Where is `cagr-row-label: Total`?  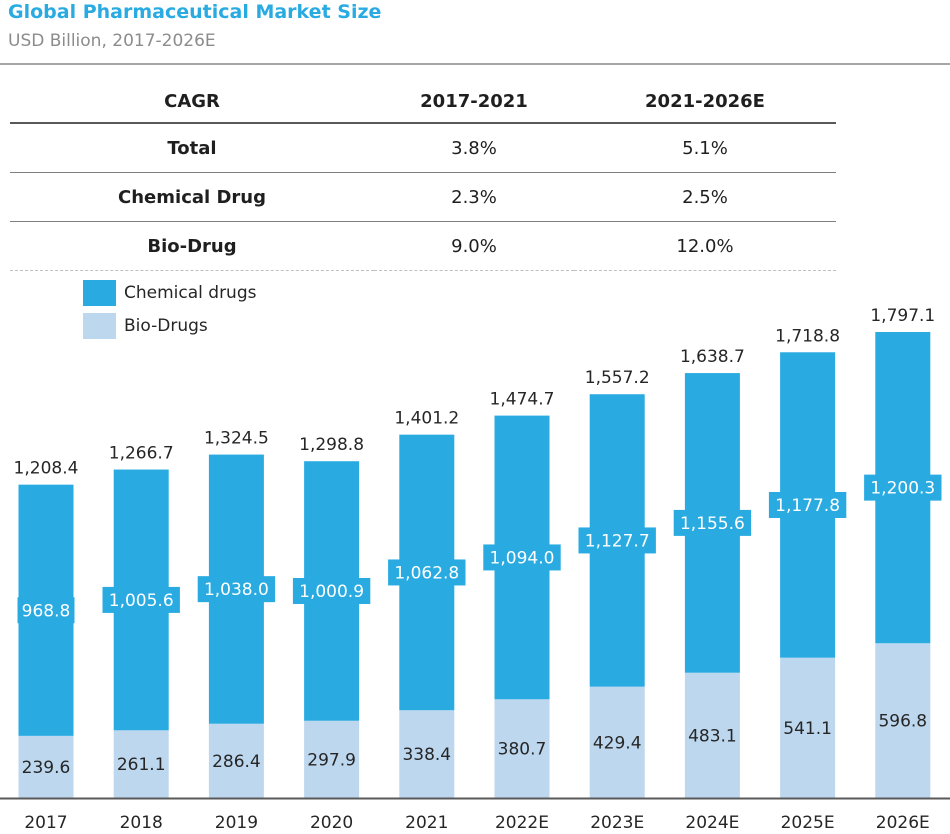
cagr-row-label: Total is located at coordinates (192, 148).